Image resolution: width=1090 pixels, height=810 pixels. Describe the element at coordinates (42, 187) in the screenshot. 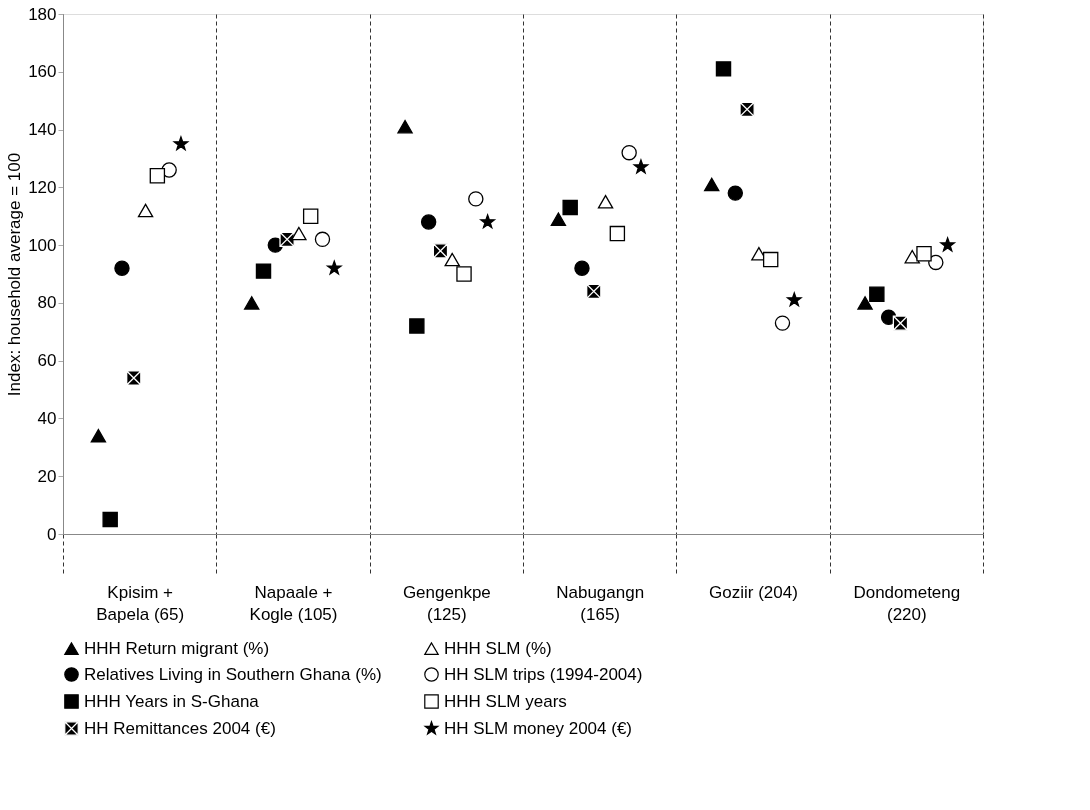

I see `y-tick-label: 120` at that location.